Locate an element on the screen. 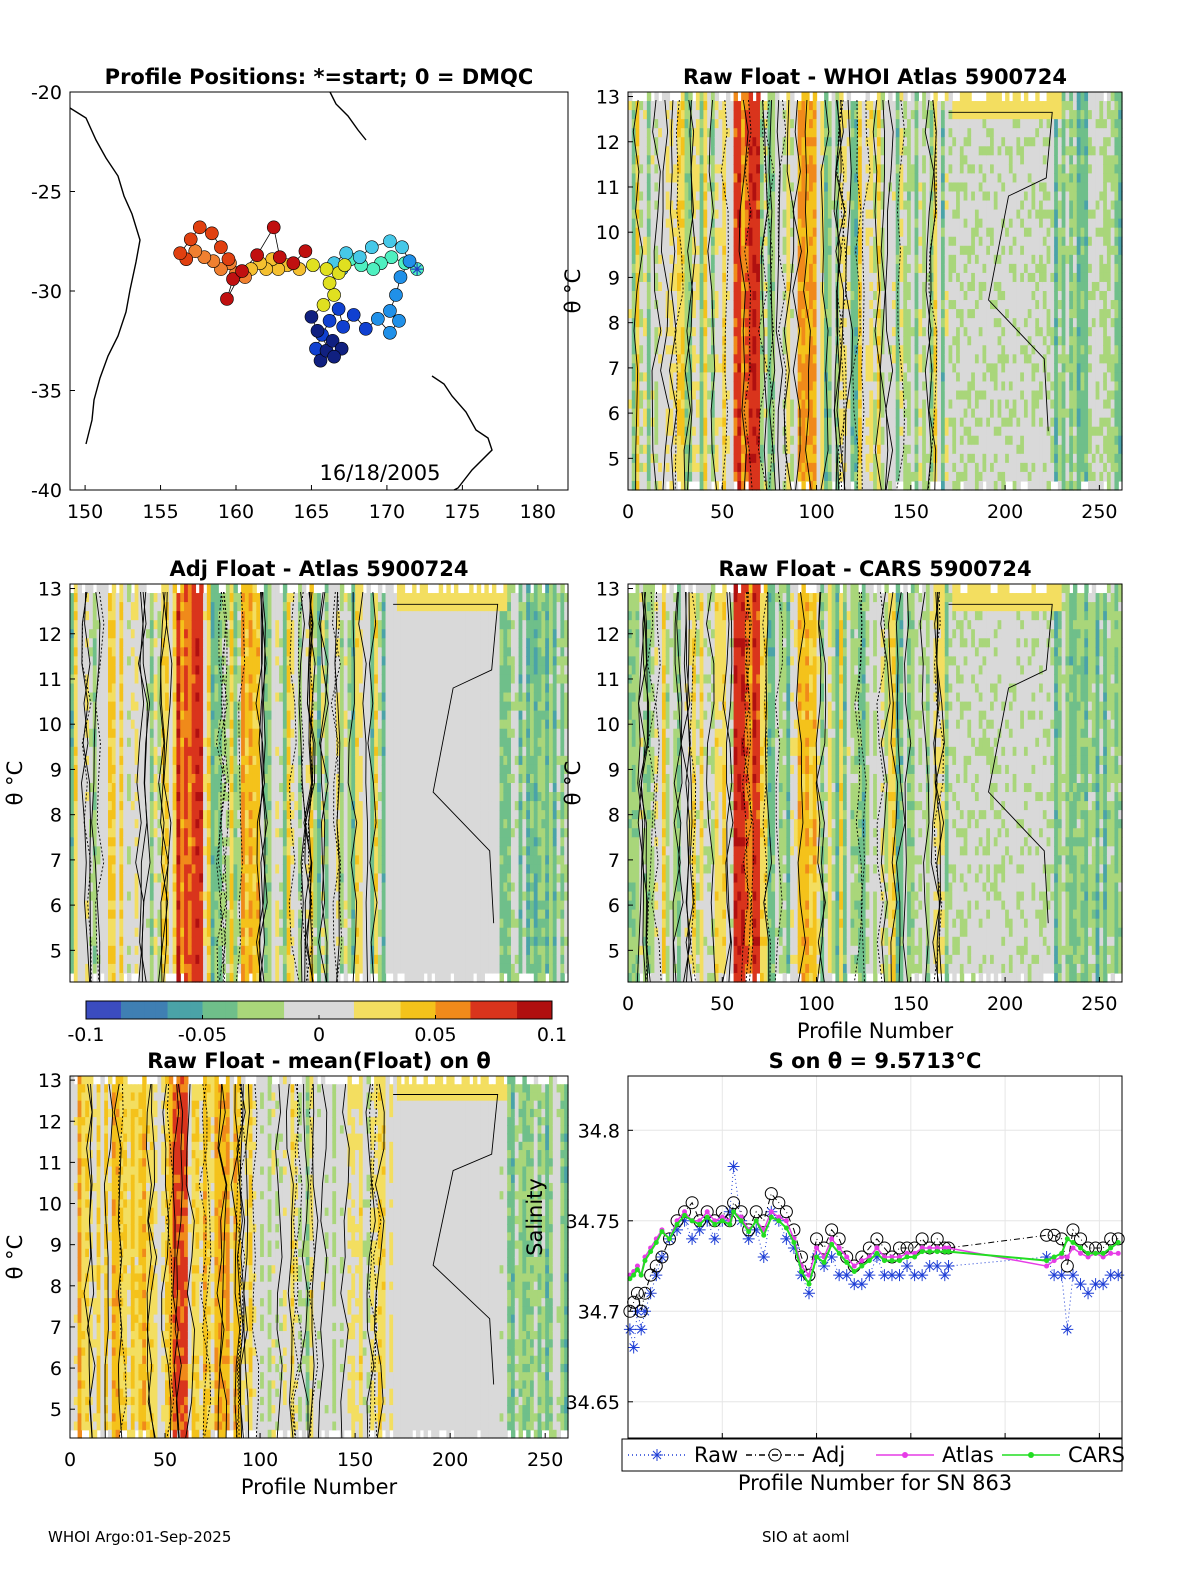 Image resolution: width=1200 pixels, height=1575 pixels. p4-xtick-label: 0 is located at coordinates (628, 1004).